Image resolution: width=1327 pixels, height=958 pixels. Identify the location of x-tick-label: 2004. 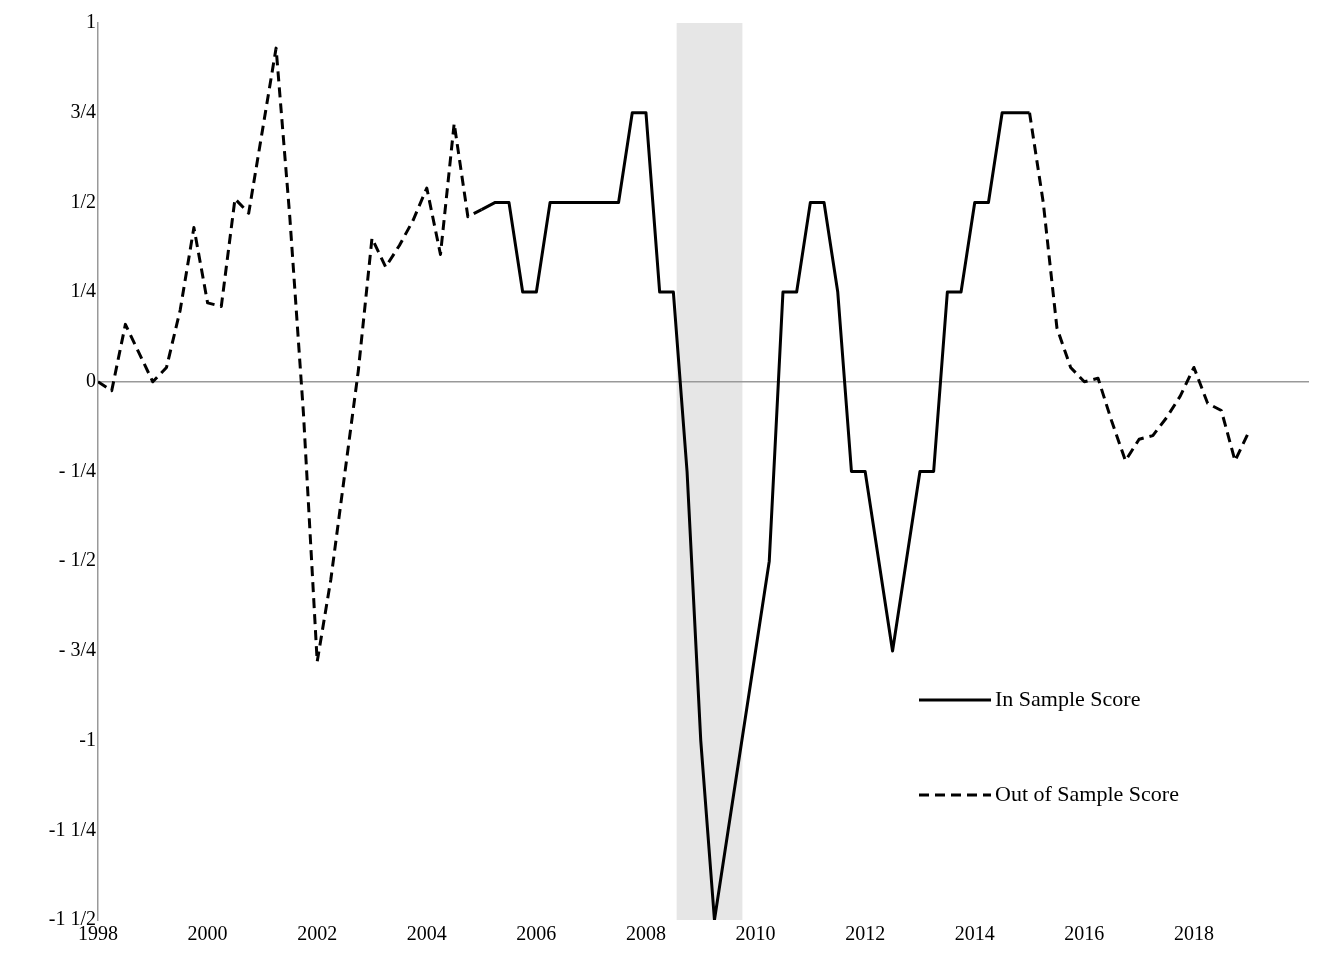
(426, 933).